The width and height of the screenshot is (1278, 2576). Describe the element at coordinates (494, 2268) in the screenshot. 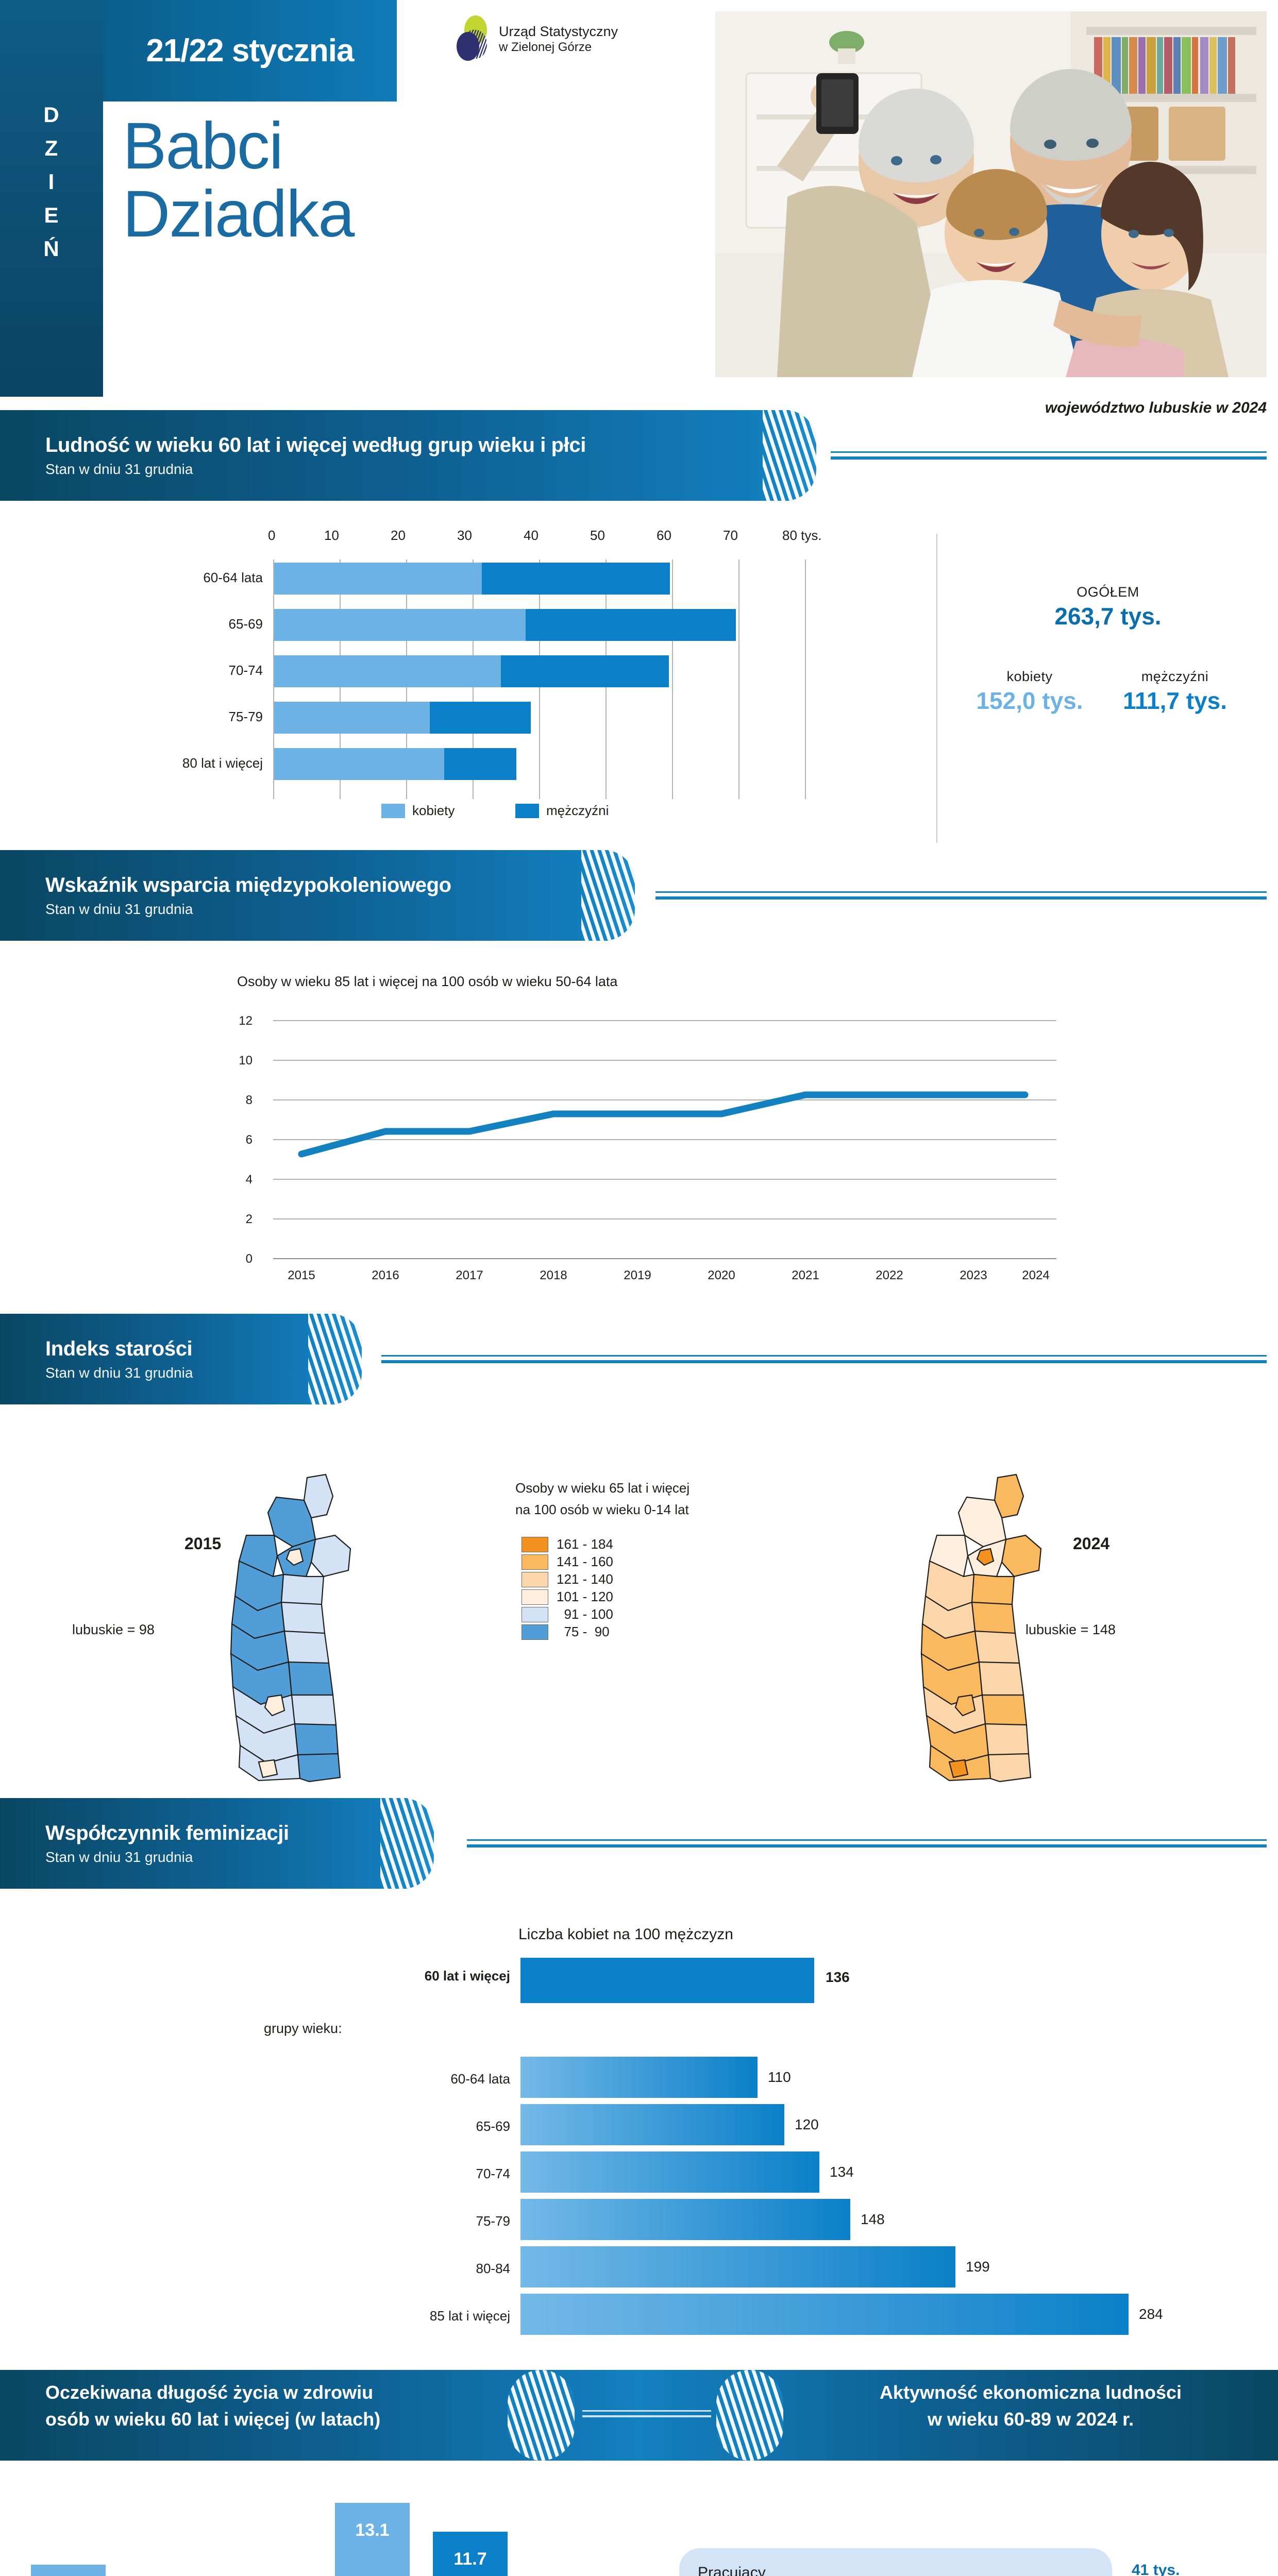

I see `f-label-80-84: 80-84` at that location.